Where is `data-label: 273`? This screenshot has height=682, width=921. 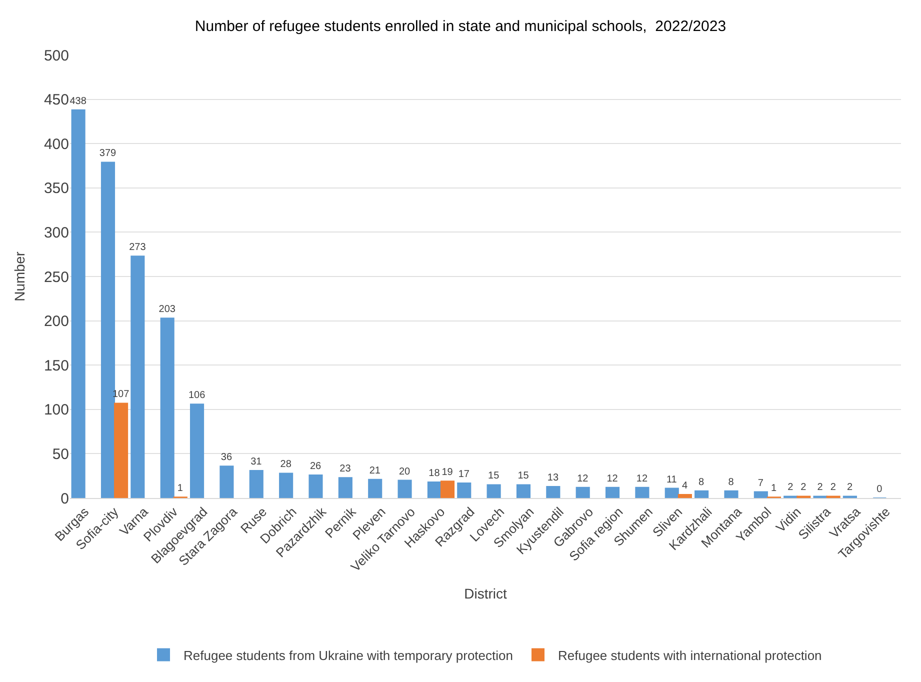 data-label: 273 is located at coordinates (137, 248).